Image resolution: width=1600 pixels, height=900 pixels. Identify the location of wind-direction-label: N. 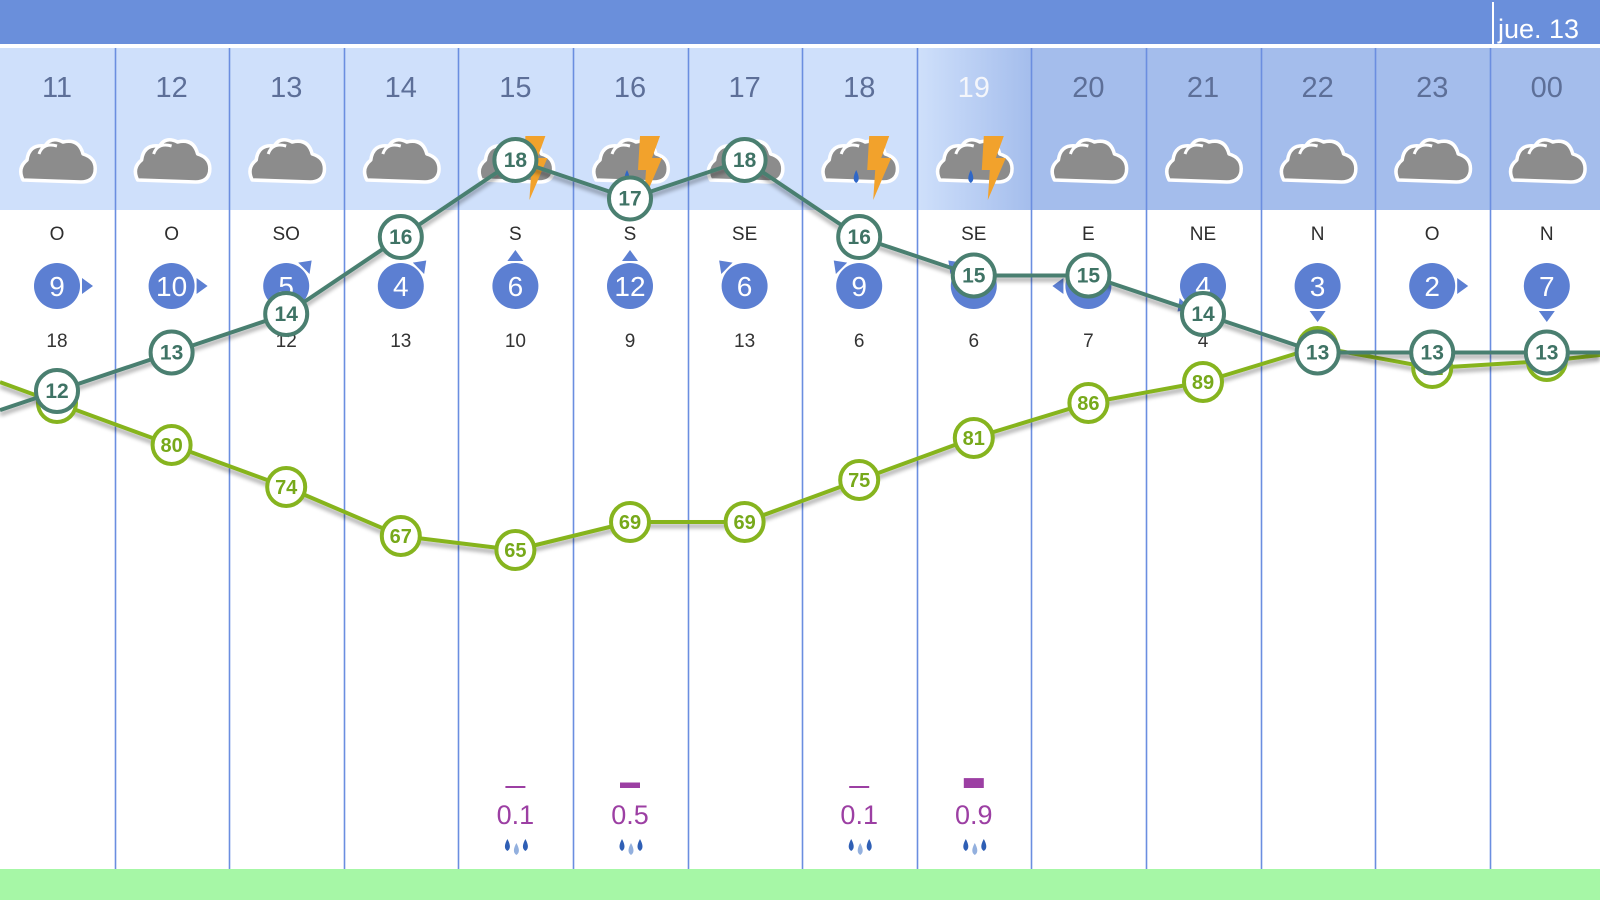
(1318, 234).